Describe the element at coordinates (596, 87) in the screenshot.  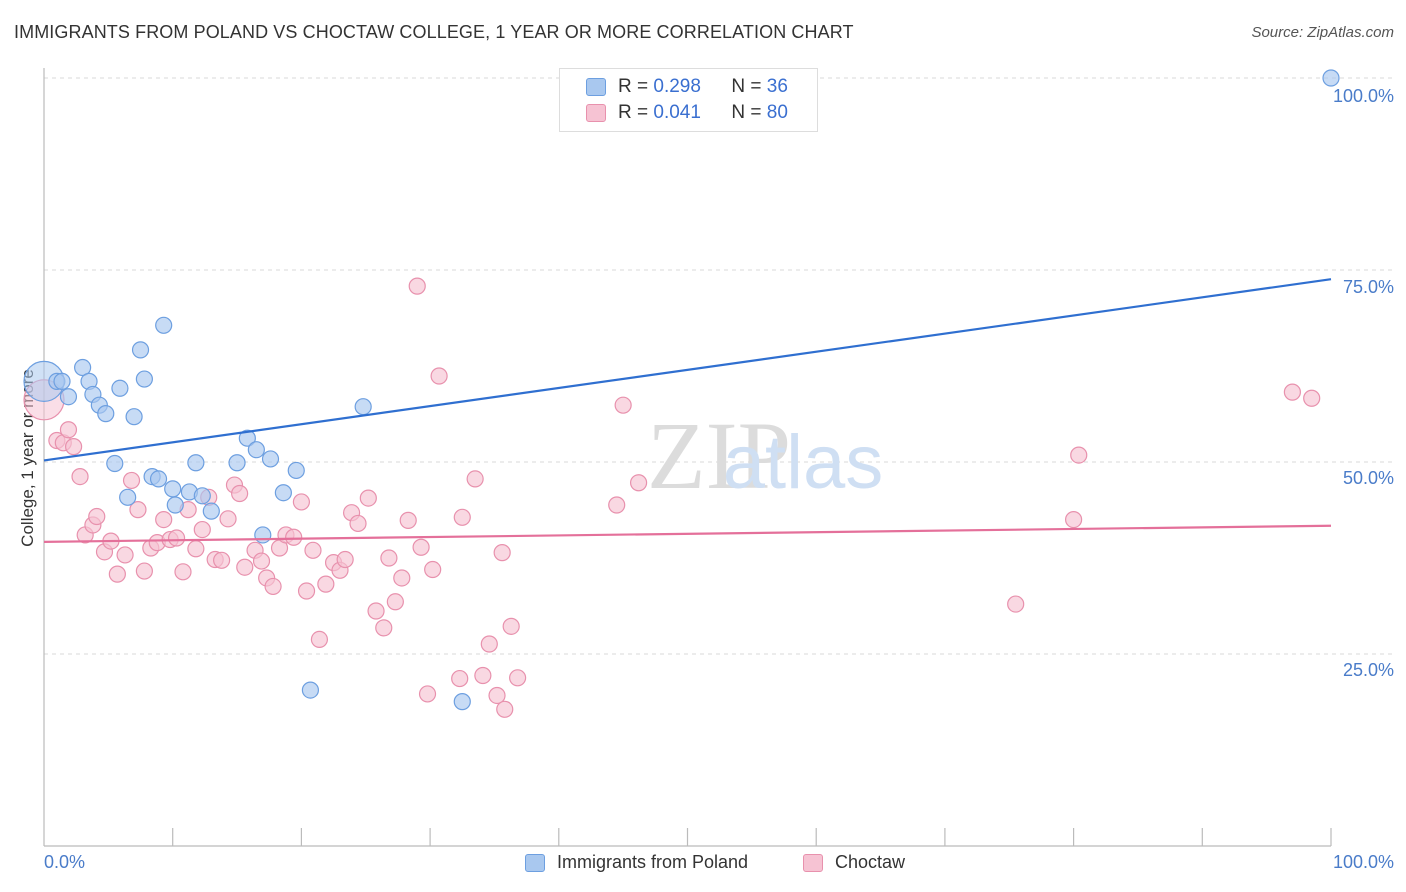
I see `poland-swatch` at that location.